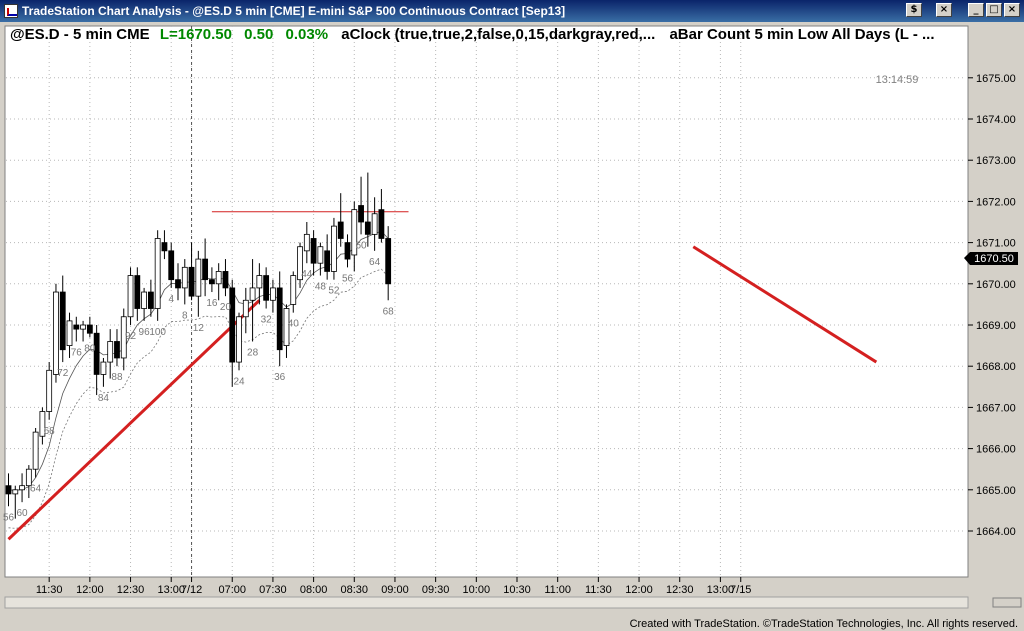  Describe the element at coordinates (914, 10) in the screenshot. I see `pin-button: $` at that location.